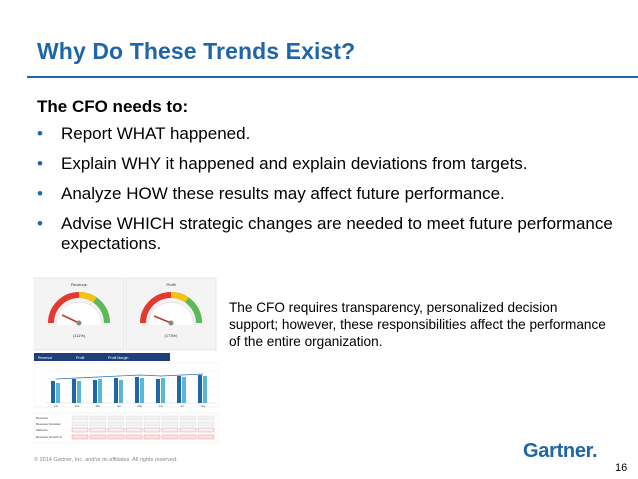 The width and height of the screenshot is (638, 479). What do you see at coordinates (141, 406) in the screenshot?
I see `chart-tick-label: May` at bounding box center [141, 406].